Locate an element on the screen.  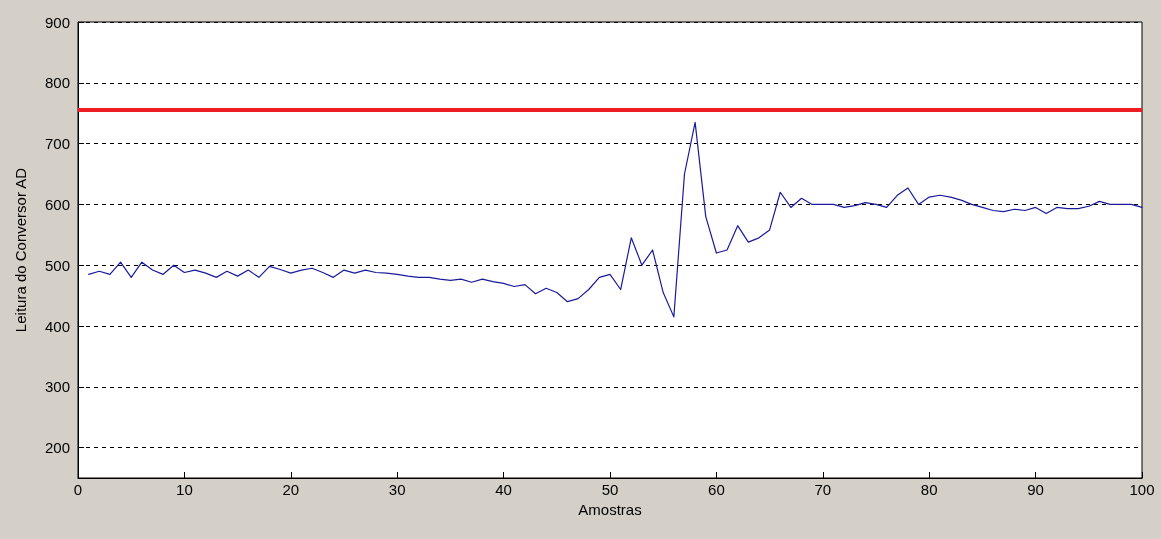
y-tick-label: 800 is located at coordinates (57, 83).